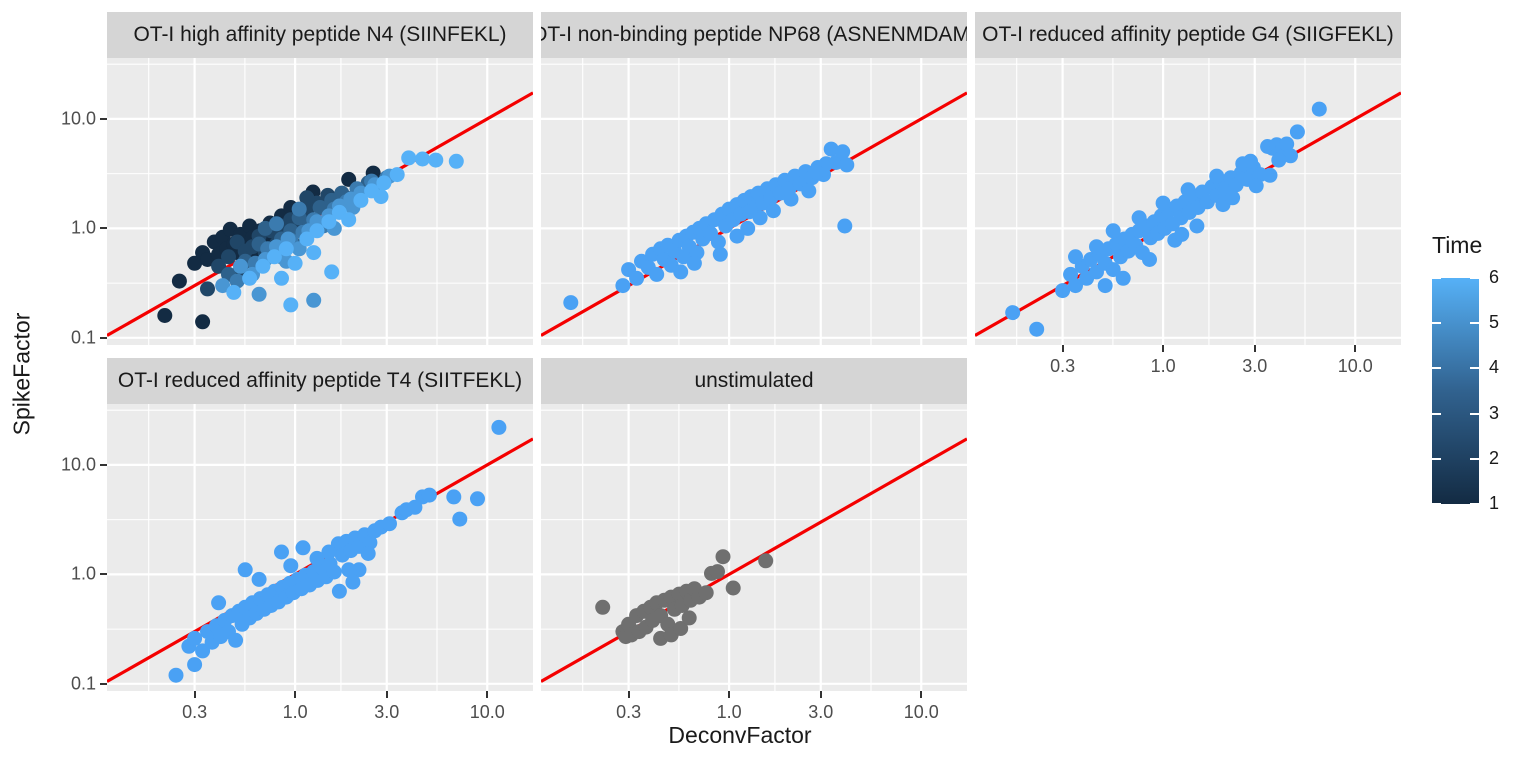 The height and width of the screenshot is (768, 1536). Describe the element at coordinates (1494, 322) in the screenshot. I see `legend-tick-label: 5` at that location.